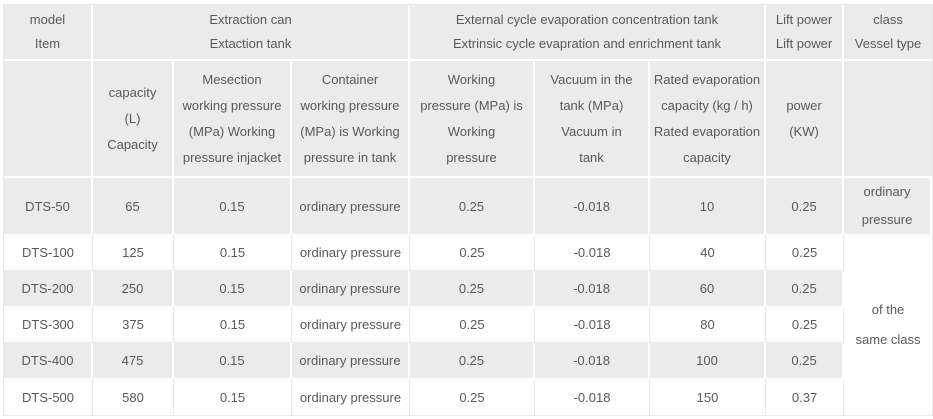  What do you see at coordinates (471, 79) in the screenshot?
I see `header-line: Working` at bounding box center [471, 79].